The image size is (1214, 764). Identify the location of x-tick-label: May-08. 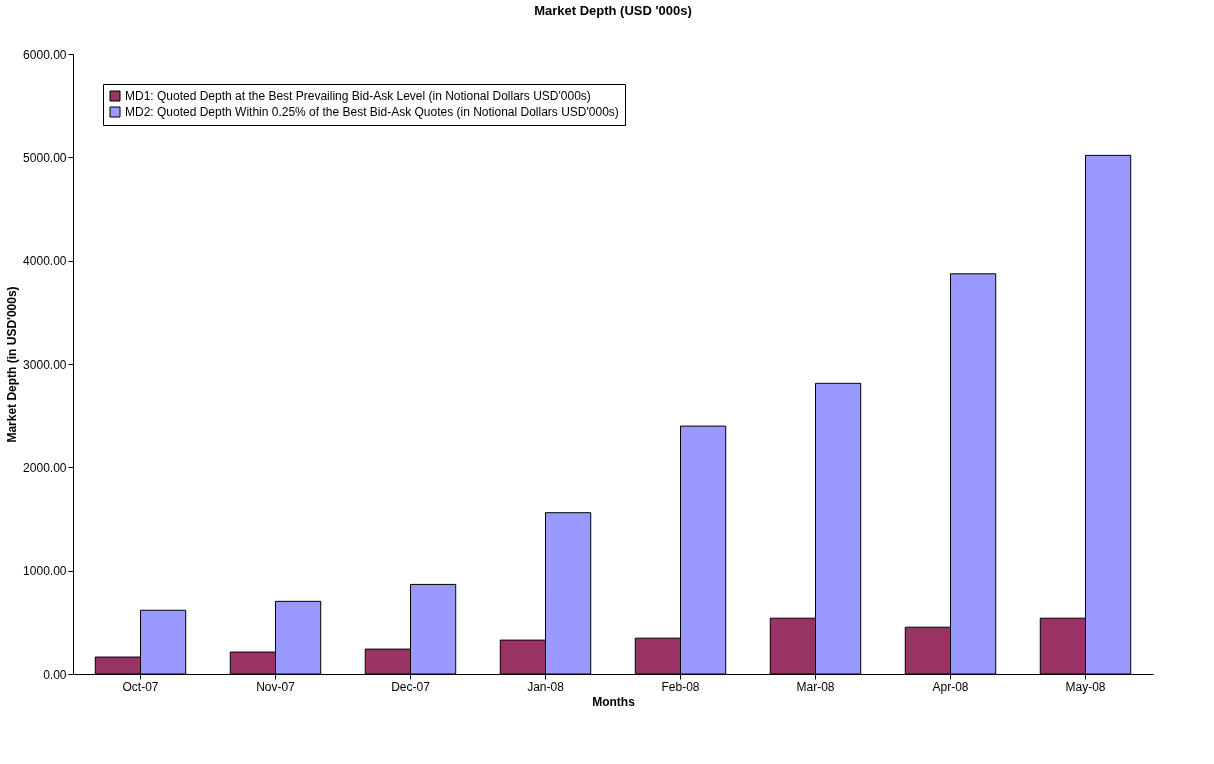
(1085, 686).